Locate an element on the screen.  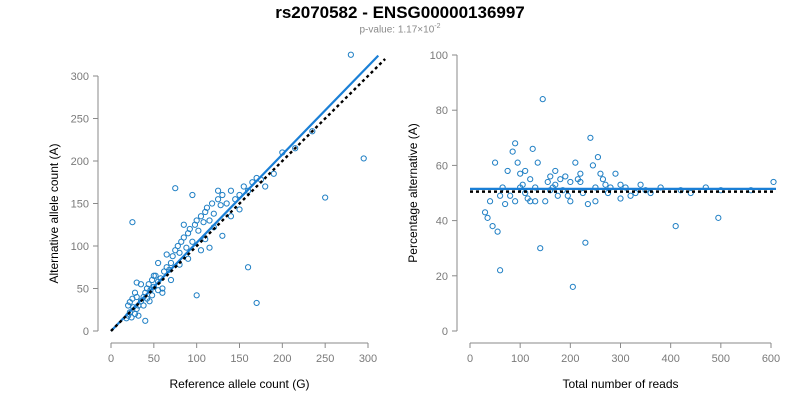
plot-2-y-tick-label: 100 is located at coordinates (439, 56).